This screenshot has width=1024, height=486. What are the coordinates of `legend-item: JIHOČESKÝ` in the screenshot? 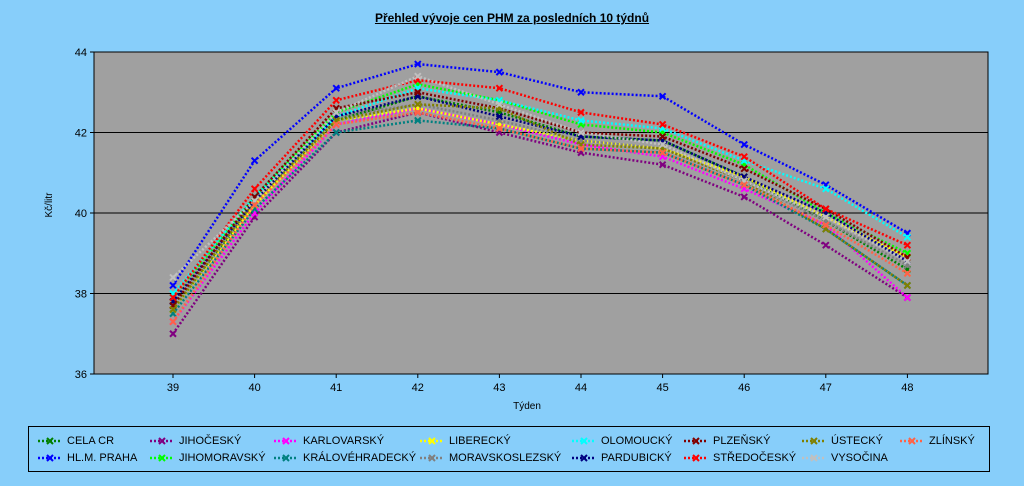 It's located at (195, 441).